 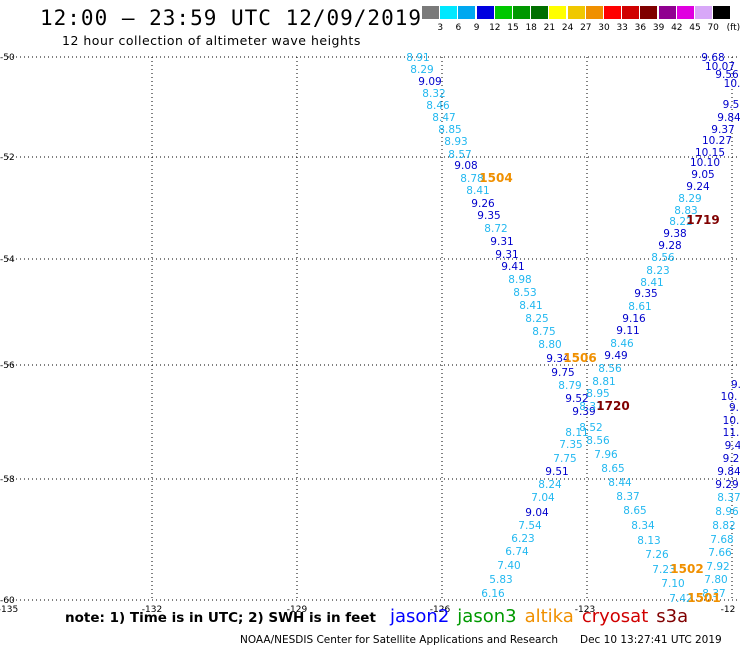 What do you see at coordinates (576, 433) in the screenshot?
I see `wave-height-value: 8.11` at bounding box center [576, 433].